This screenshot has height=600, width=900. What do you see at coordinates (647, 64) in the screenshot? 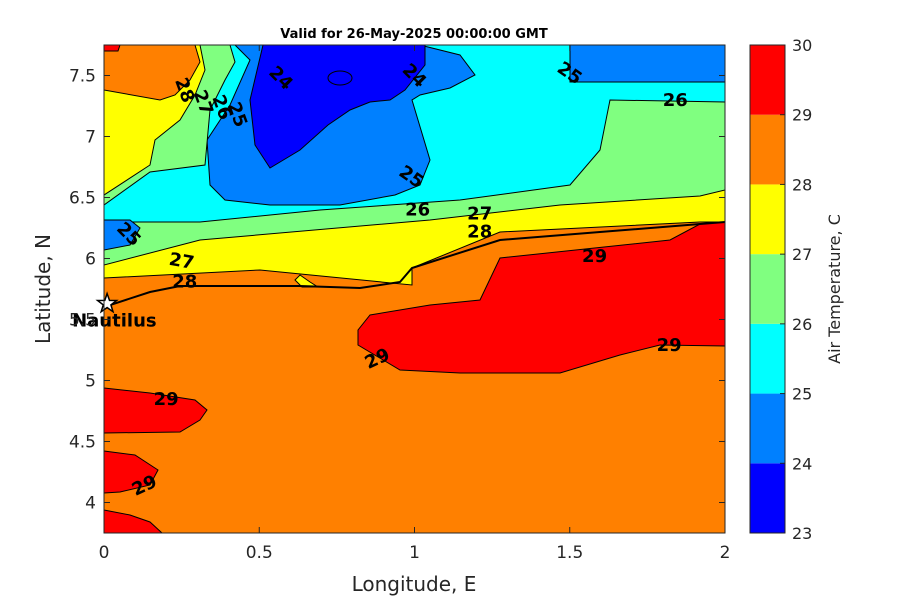
I see `band-24-25-east` at bounding box center [647, 64].